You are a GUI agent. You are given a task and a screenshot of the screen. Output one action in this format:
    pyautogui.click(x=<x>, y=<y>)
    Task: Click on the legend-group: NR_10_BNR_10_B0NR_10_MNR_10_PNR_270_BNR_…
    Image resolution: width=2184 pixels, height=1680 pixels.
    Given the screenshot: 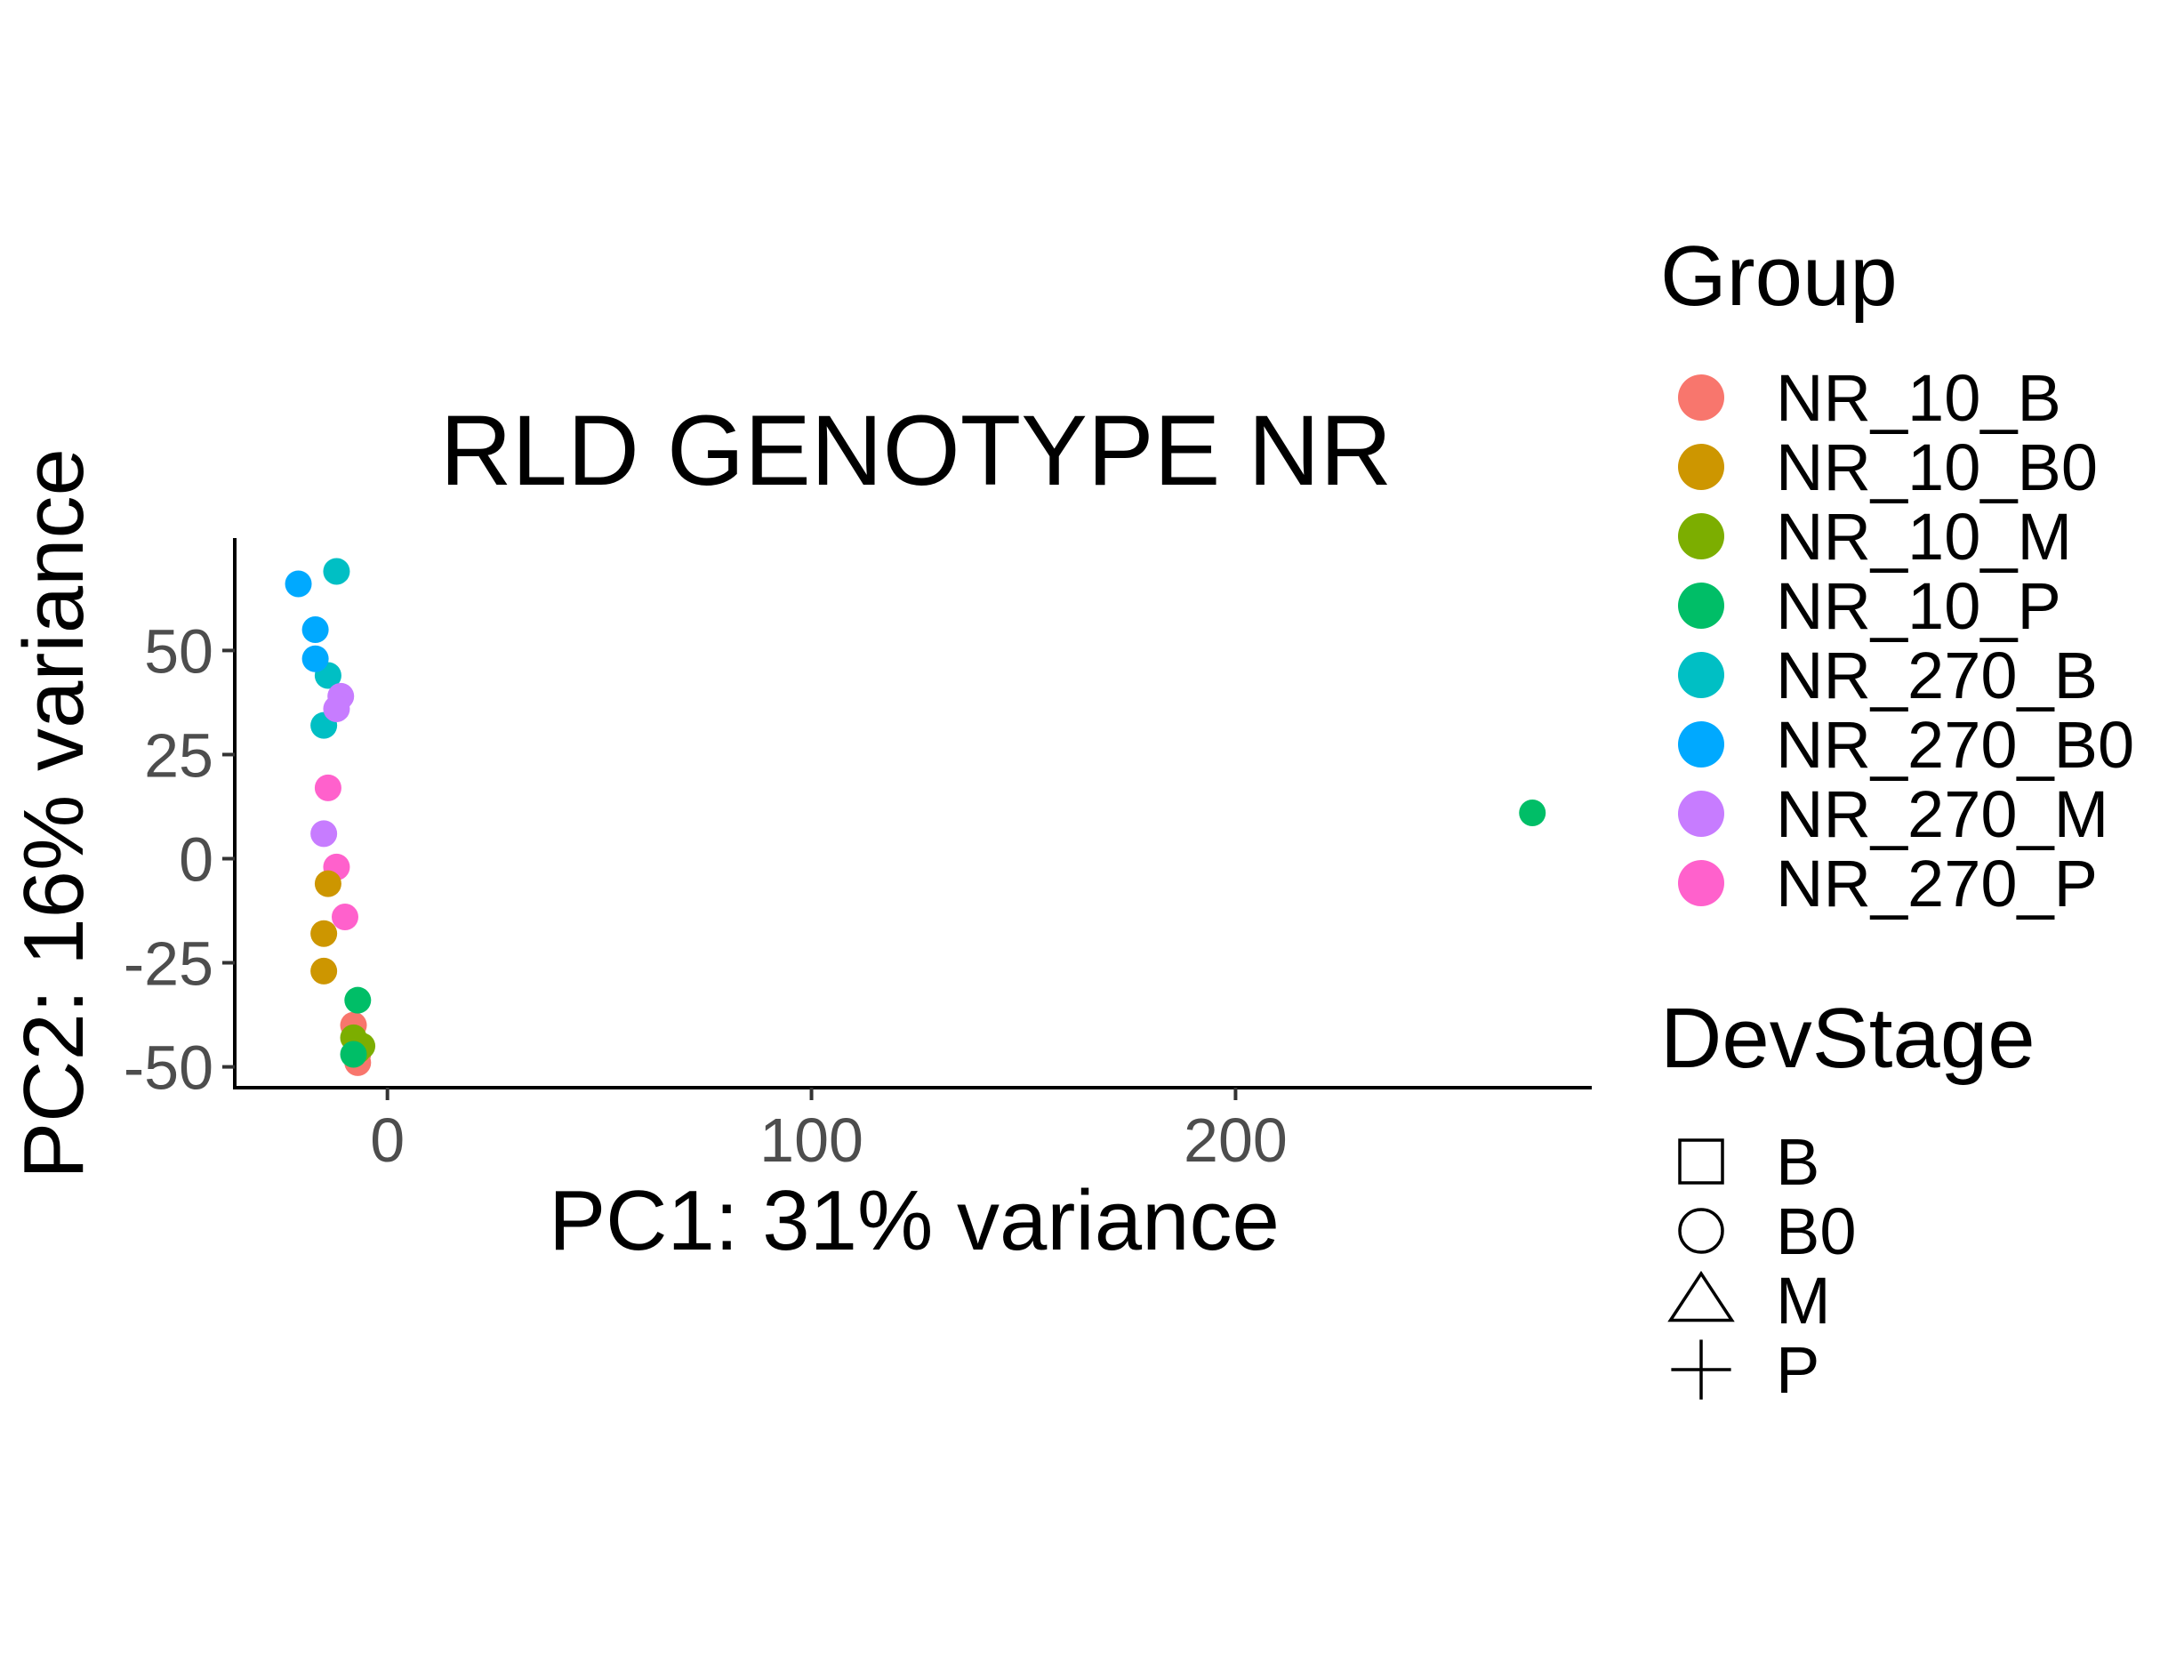 What is the action you would take?
    pyautogui.click(x=1906, y=640)
    